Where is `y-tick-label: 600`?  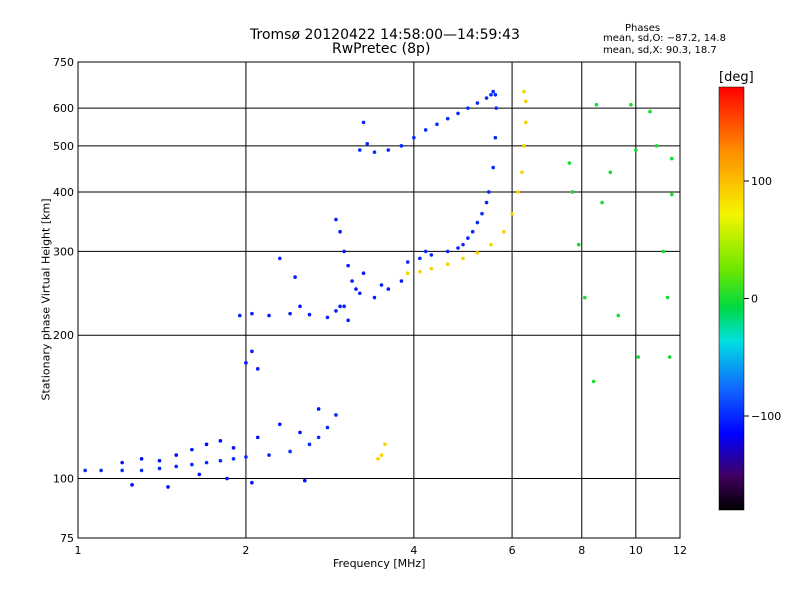 y-tick-label: 600 is located at coordinates (63, 108).